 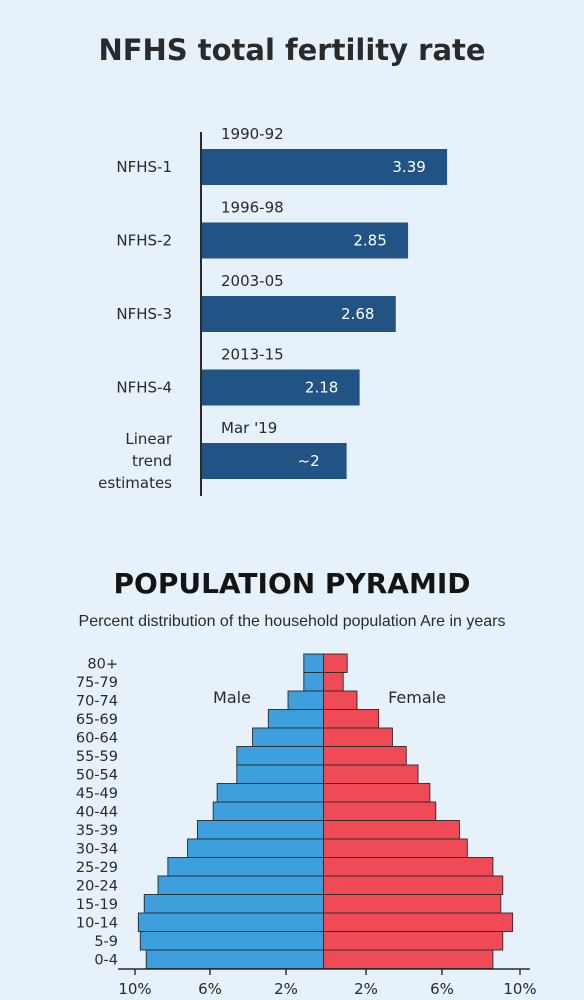 I want to click on fertility-category-label: NFHS-4, so click(x=144, y=388).